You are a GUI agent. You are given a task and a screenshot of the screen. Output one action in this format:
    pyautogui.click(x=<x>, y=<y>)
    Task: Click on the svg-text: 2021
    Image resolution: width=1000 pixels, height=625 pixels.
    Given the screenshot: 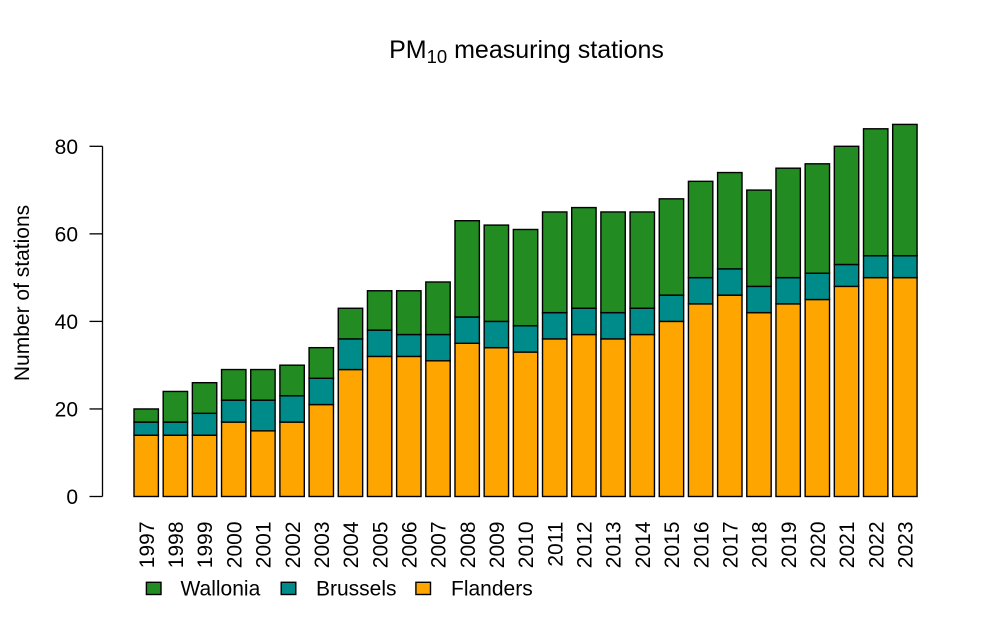 What is the action you would take?
    pyautogui.click(x=847, y=545)
    